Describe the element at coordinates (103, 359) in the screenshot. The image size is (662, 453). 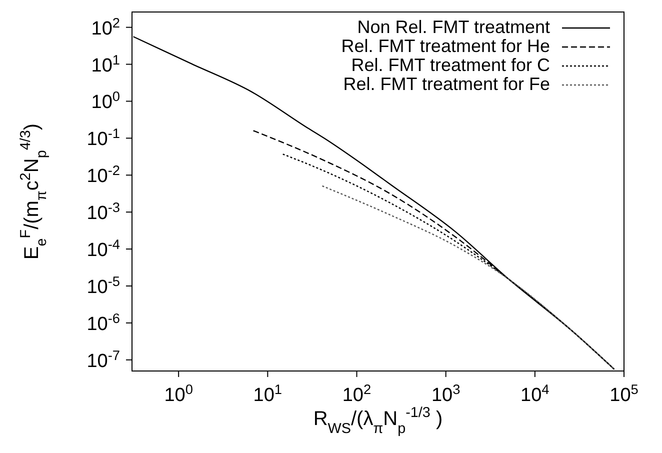
I see `y-tick-label: 10$^{-7}$` at that location.